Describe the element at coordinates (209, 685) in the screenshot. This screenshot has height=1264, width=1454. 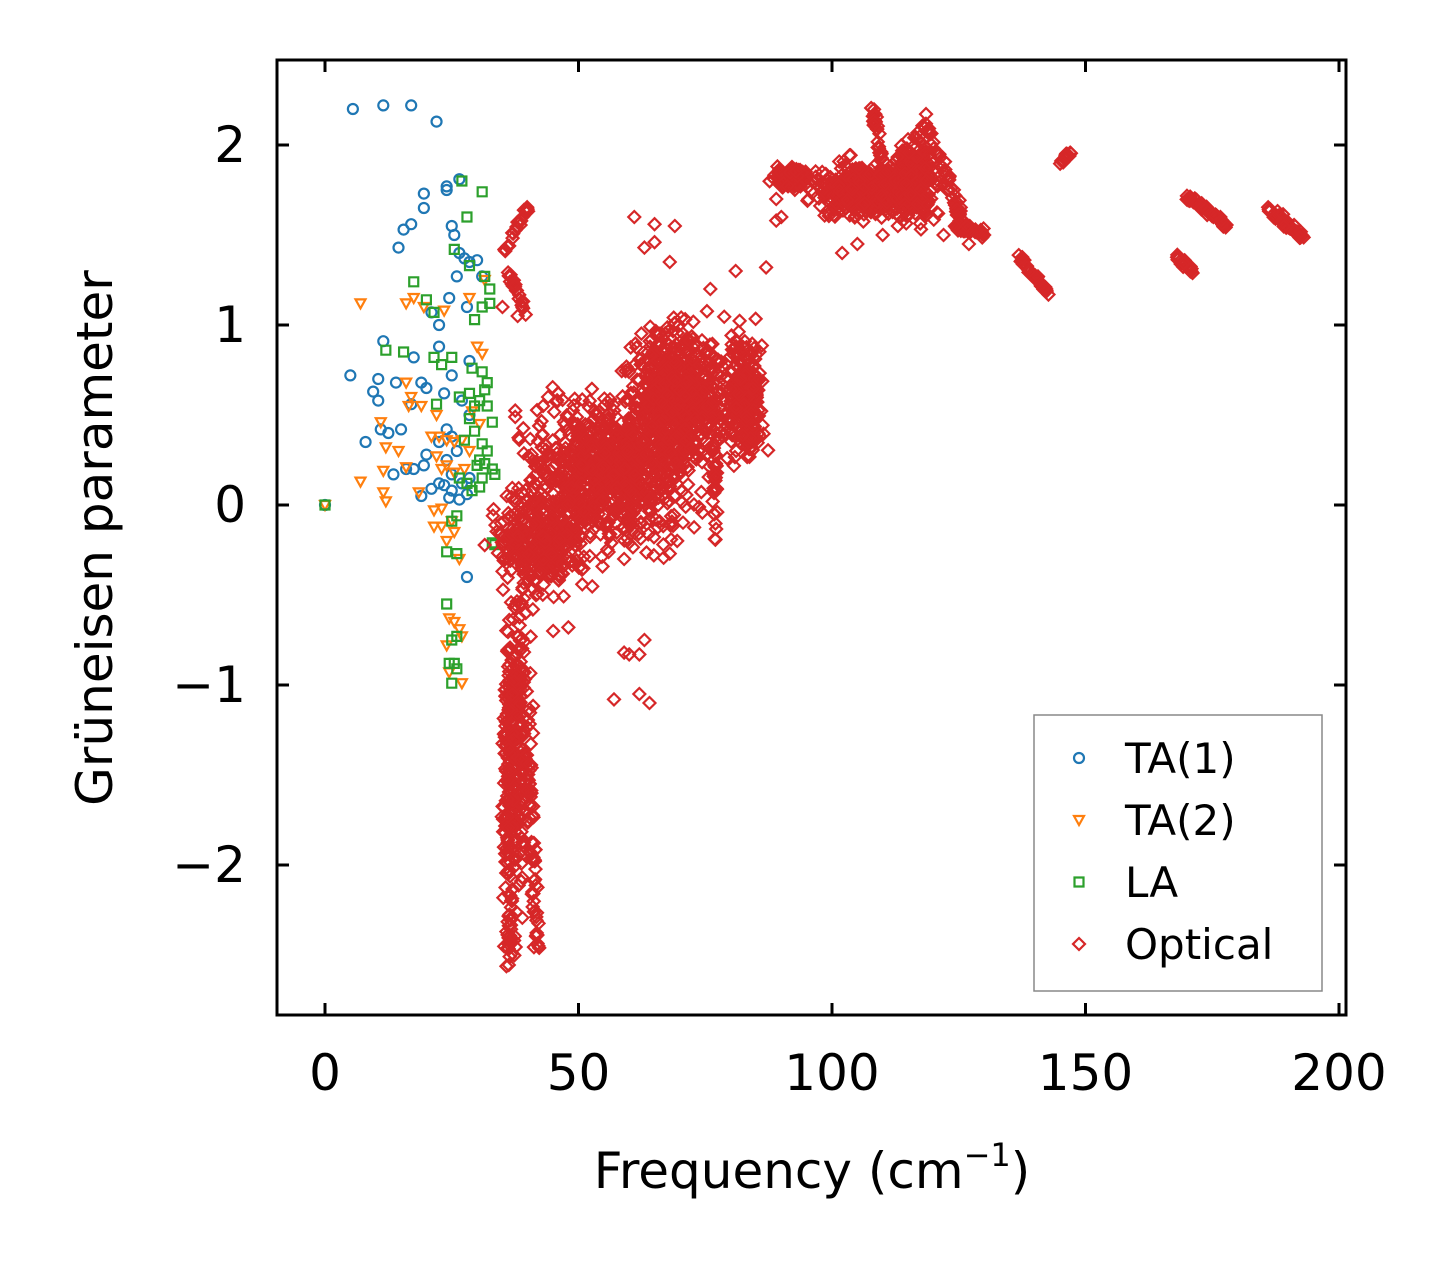
I see `y-tick-label: −1` at that location.